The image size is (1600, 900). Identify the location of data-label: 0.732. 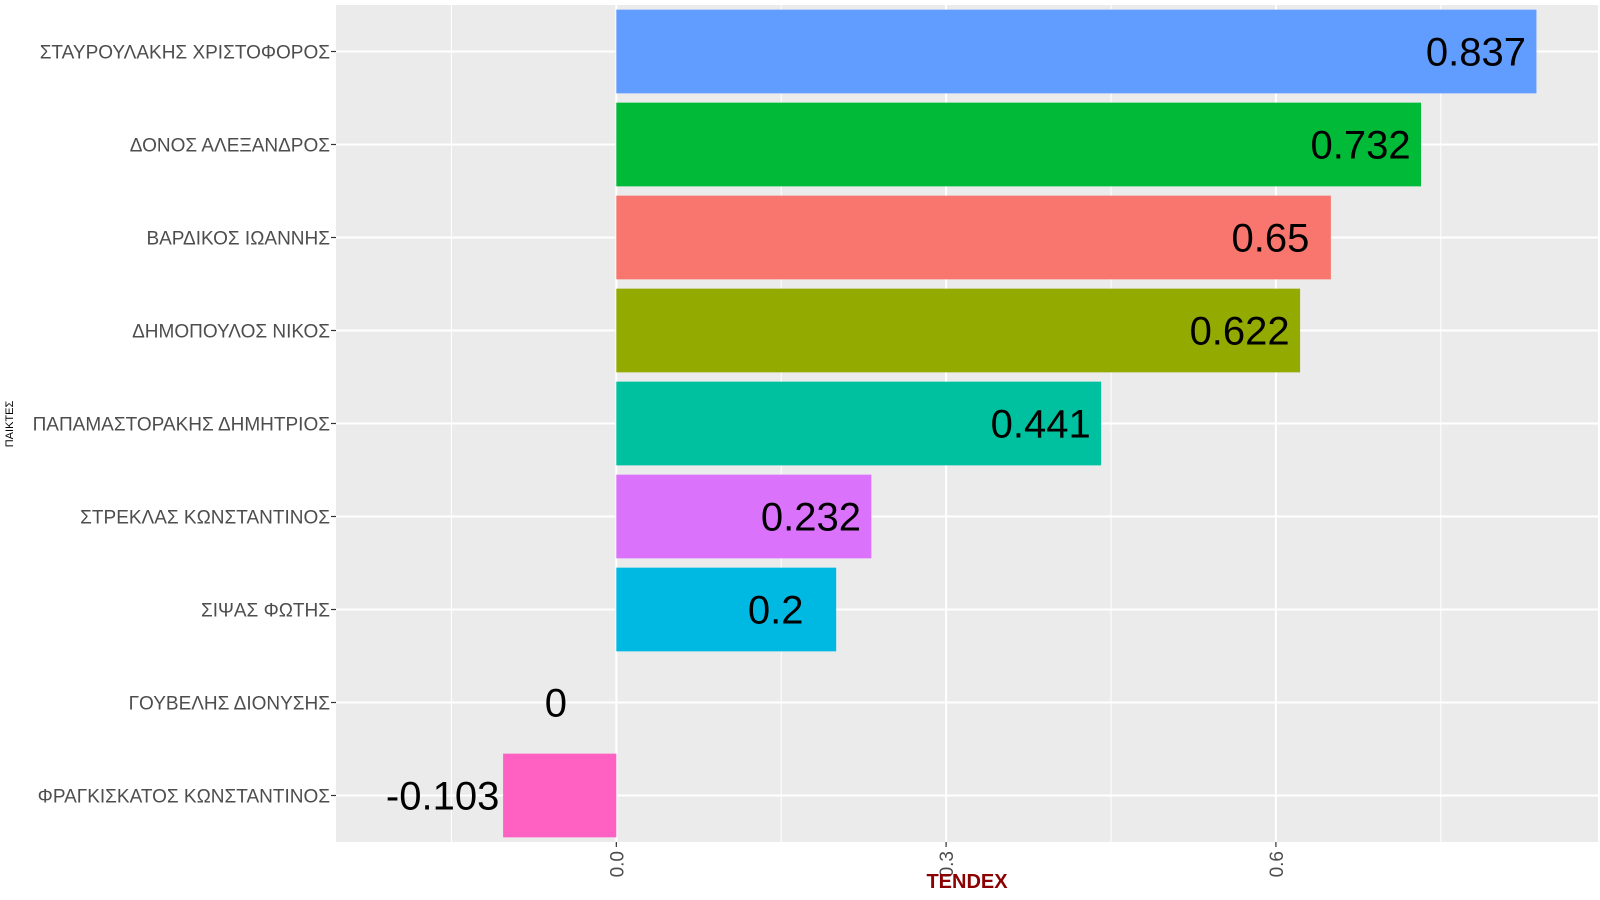
(1360, 146).